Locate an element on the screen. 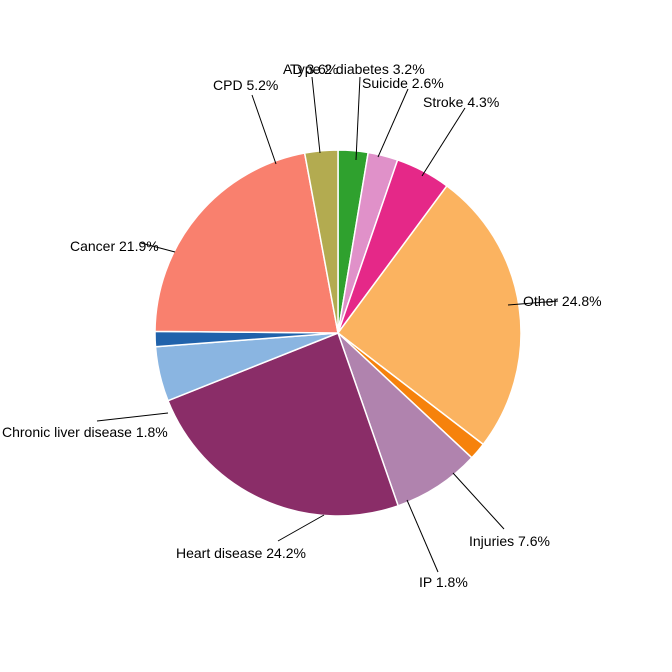 The height and width of the screenshot is (672, 672). leader-line-other is located at coordinates (533, 303).